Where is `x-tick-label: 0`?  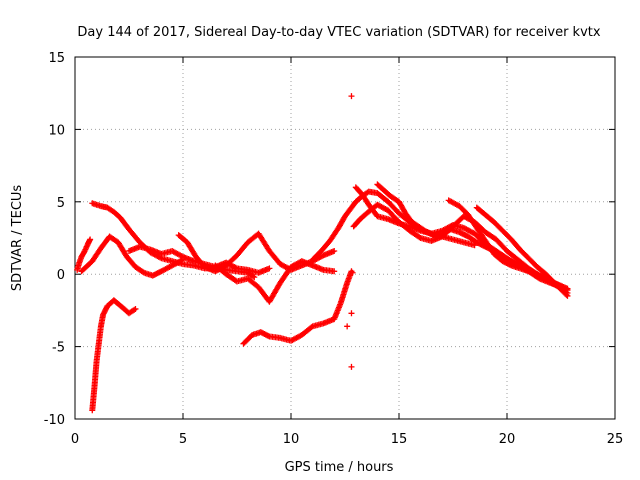
x-tick-label: 0 is located at coordinates (75, 439).